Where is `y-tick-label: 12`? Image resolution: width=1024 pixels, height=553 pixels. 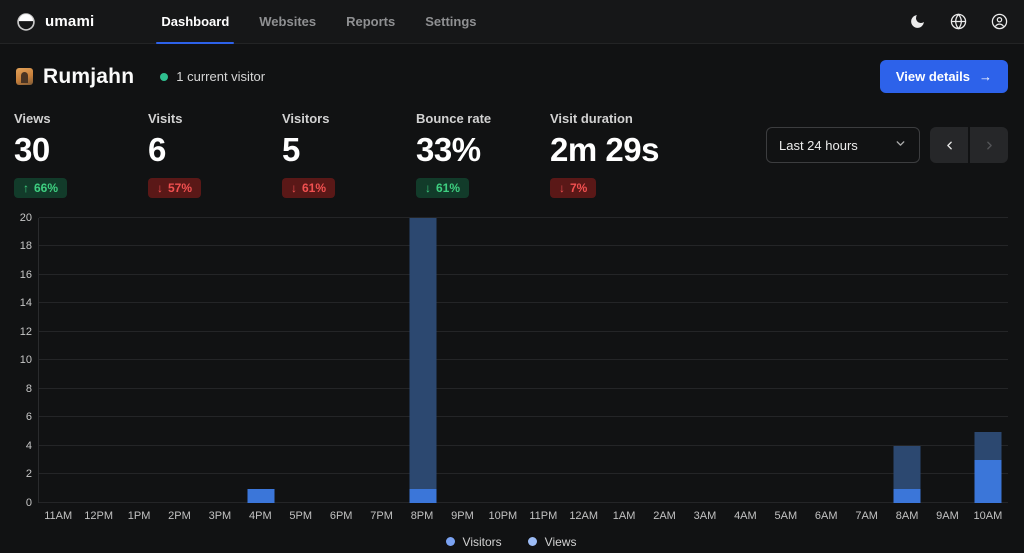
y-tick-label: 12 is located at coordinates (25, 331).